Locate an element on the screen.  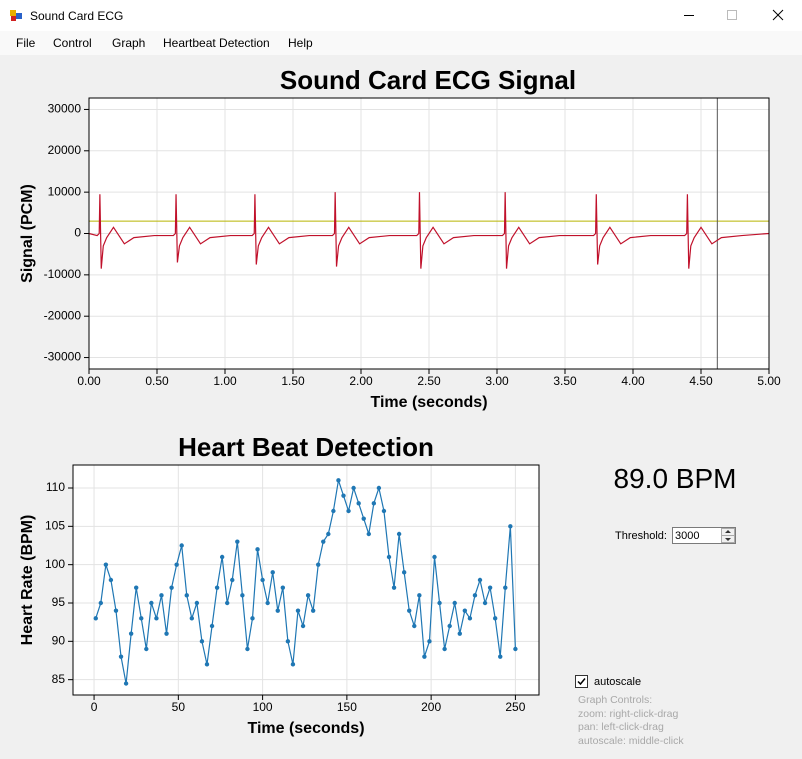
chart-title: Sound Card ECG Signal is located at coordinates (428, 80).